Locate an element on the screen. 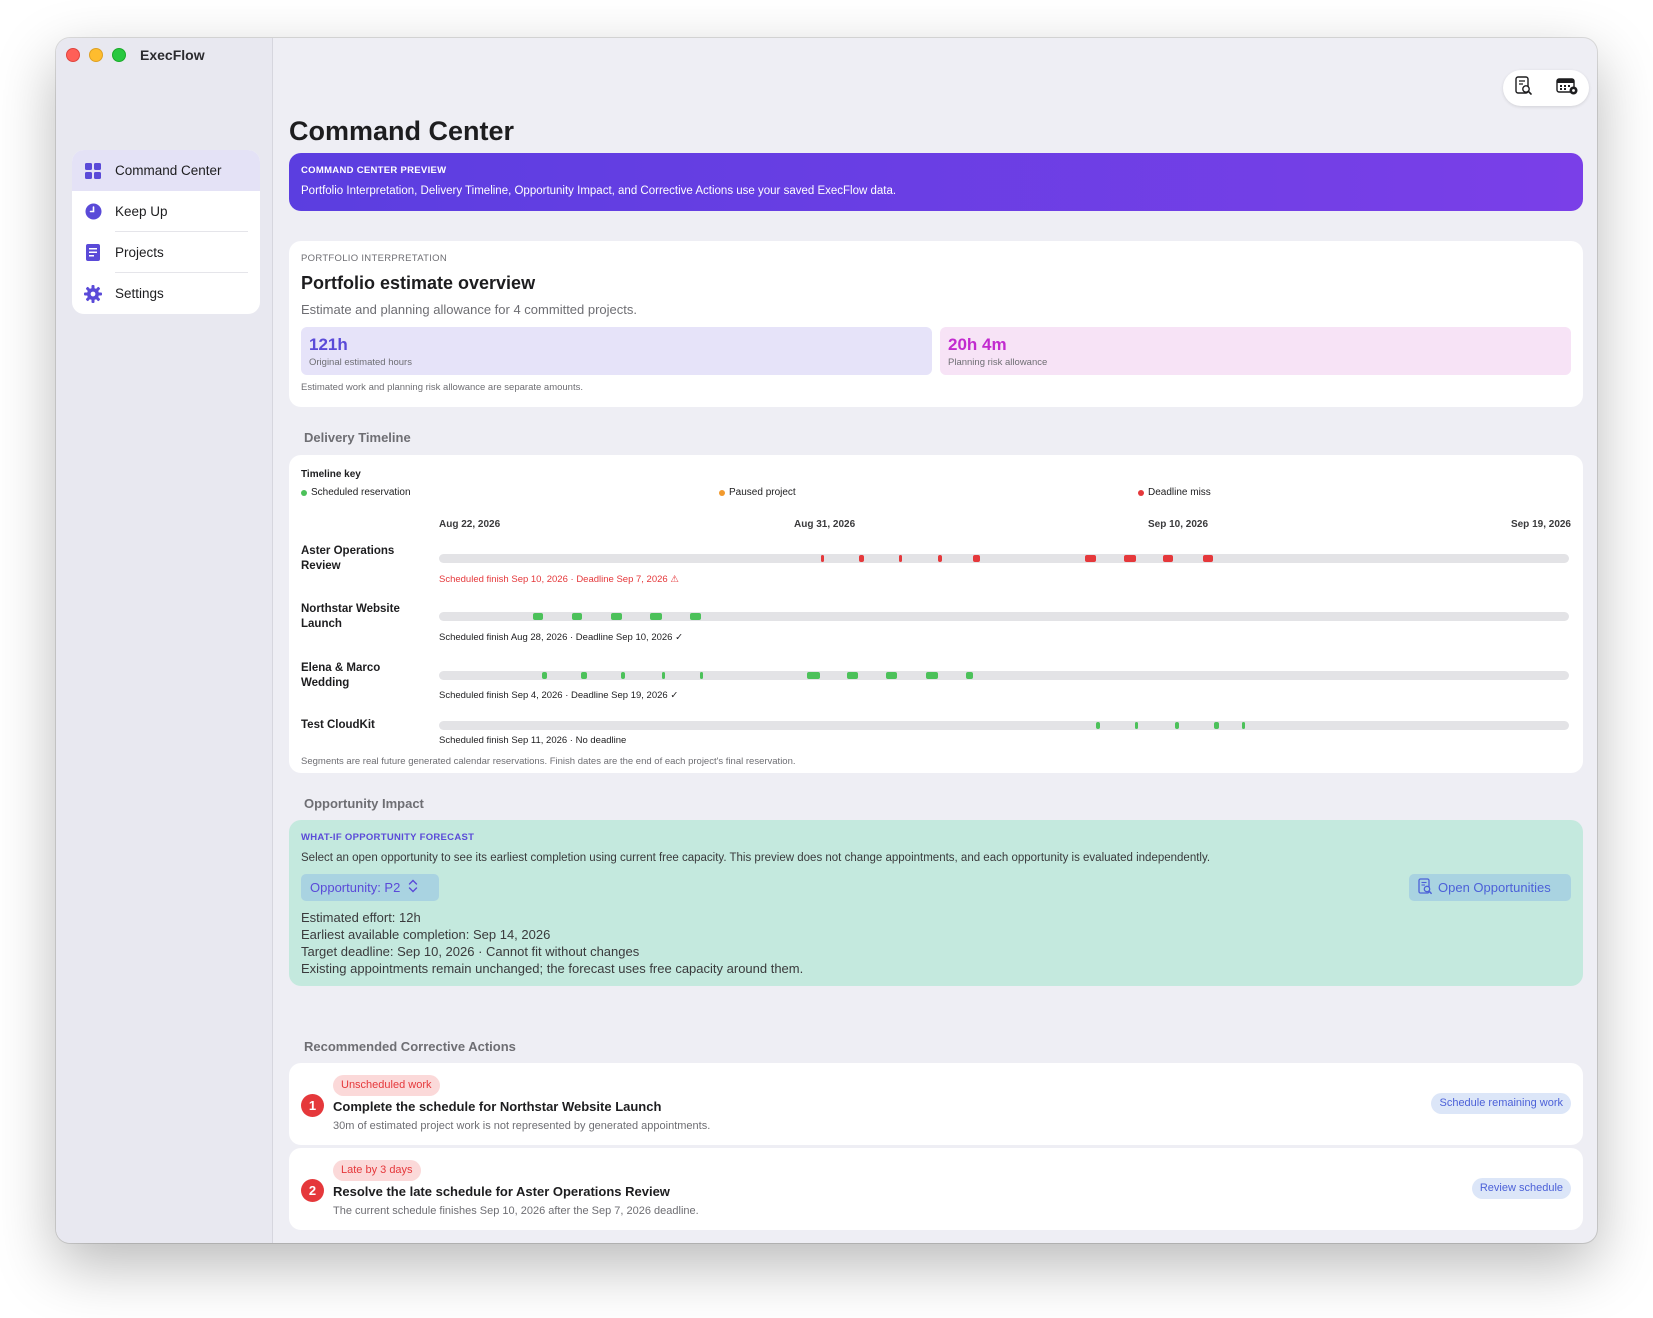 This screenshot has height=1318, width=1653. sidebar-item-settings: Settings is located at coordinates (166, 293).